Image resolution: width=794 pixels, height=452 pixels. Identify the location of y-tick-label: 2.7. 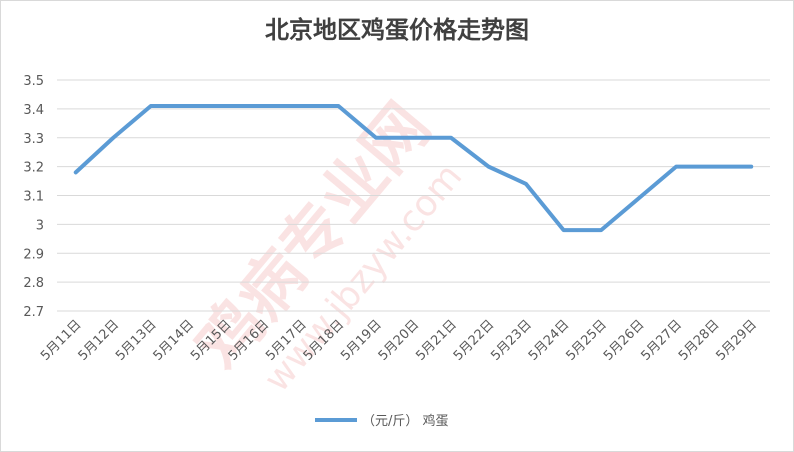
(33, 312).